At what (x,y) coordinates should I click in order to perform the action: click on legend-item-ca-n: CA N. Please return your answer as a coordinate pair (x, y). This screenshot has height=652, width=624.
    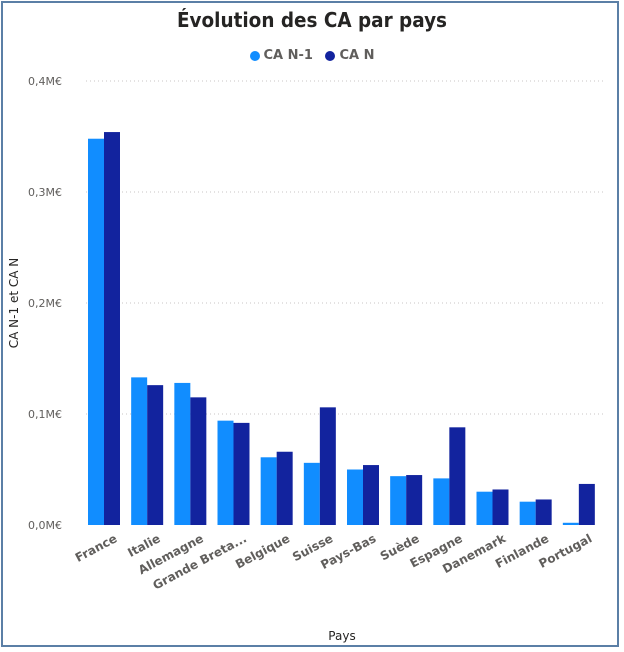
    Looking at the image, I should click on (350, 55).